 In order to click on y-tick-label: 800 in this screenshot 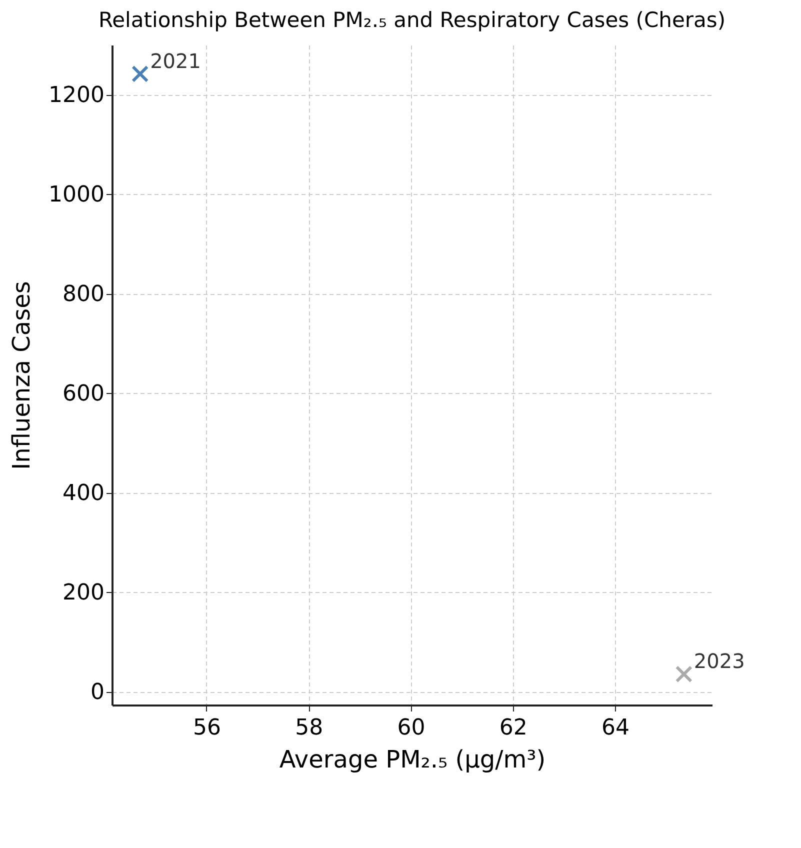, I will do `click(83, 295)`.